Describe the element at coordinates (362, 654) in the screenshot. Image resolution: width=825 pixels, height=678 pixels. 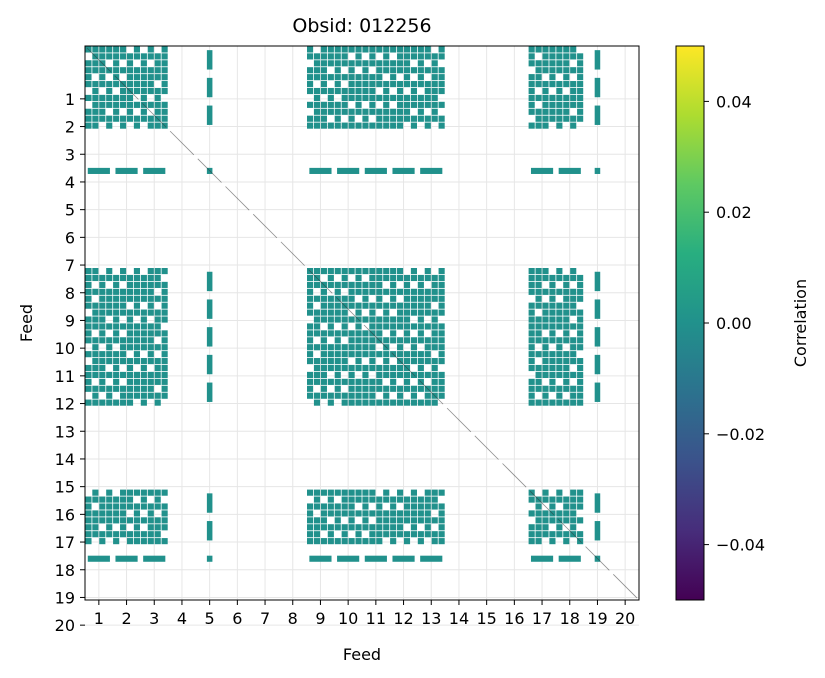
I see `x-axis-label: Feed` at that location.